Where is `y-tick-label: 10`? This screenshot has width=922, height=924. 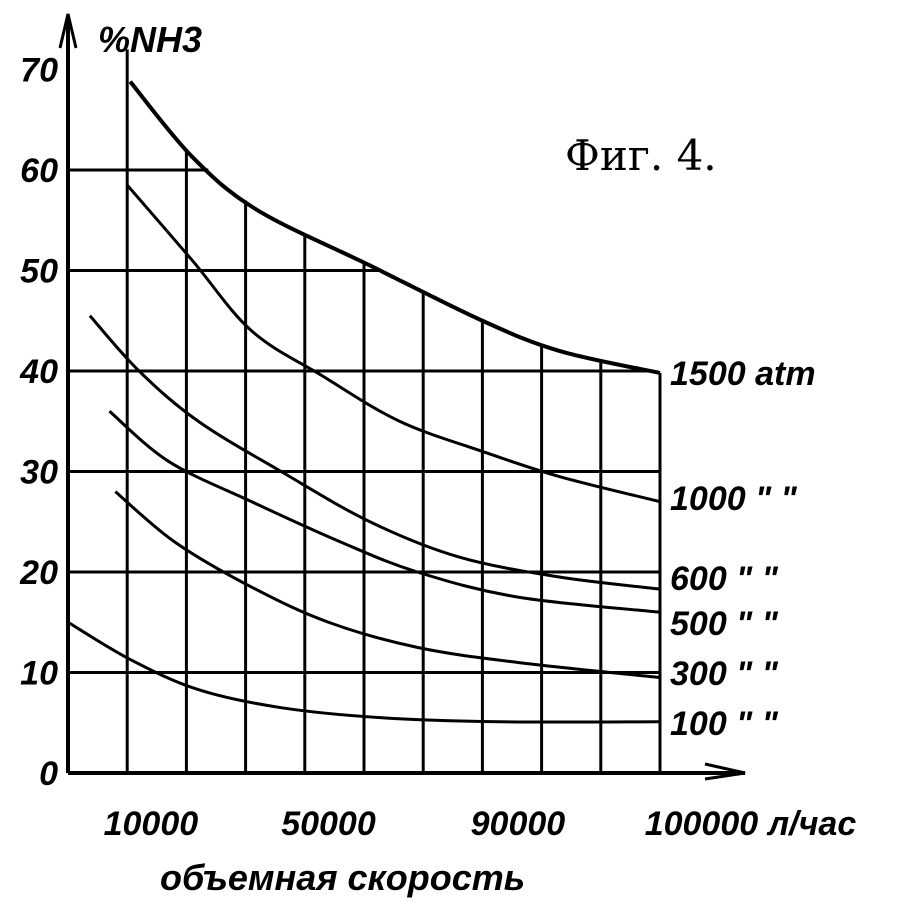 y-tick-label: 10 is located at coordinates (39, 674).